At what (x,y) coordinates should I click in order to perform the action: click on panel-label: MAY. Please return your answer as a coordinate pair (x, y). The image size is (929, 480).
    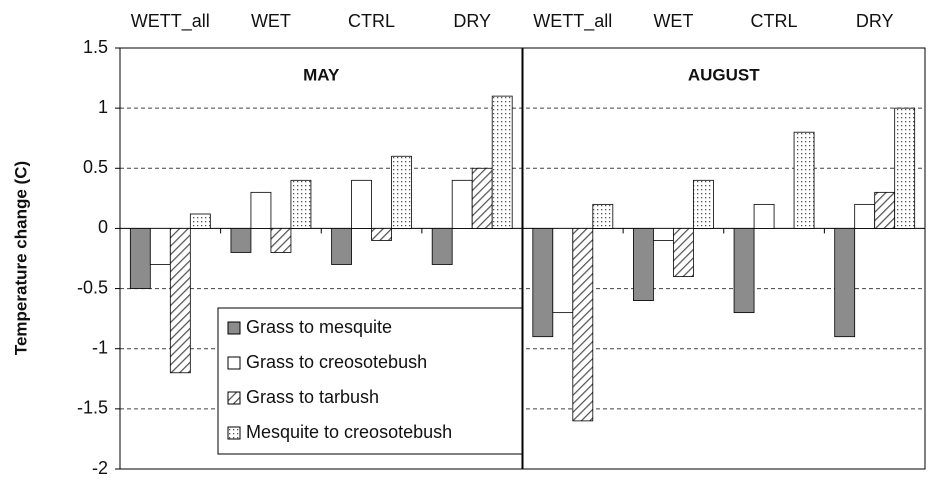
    Looking at the image, I should click on (321, 74).